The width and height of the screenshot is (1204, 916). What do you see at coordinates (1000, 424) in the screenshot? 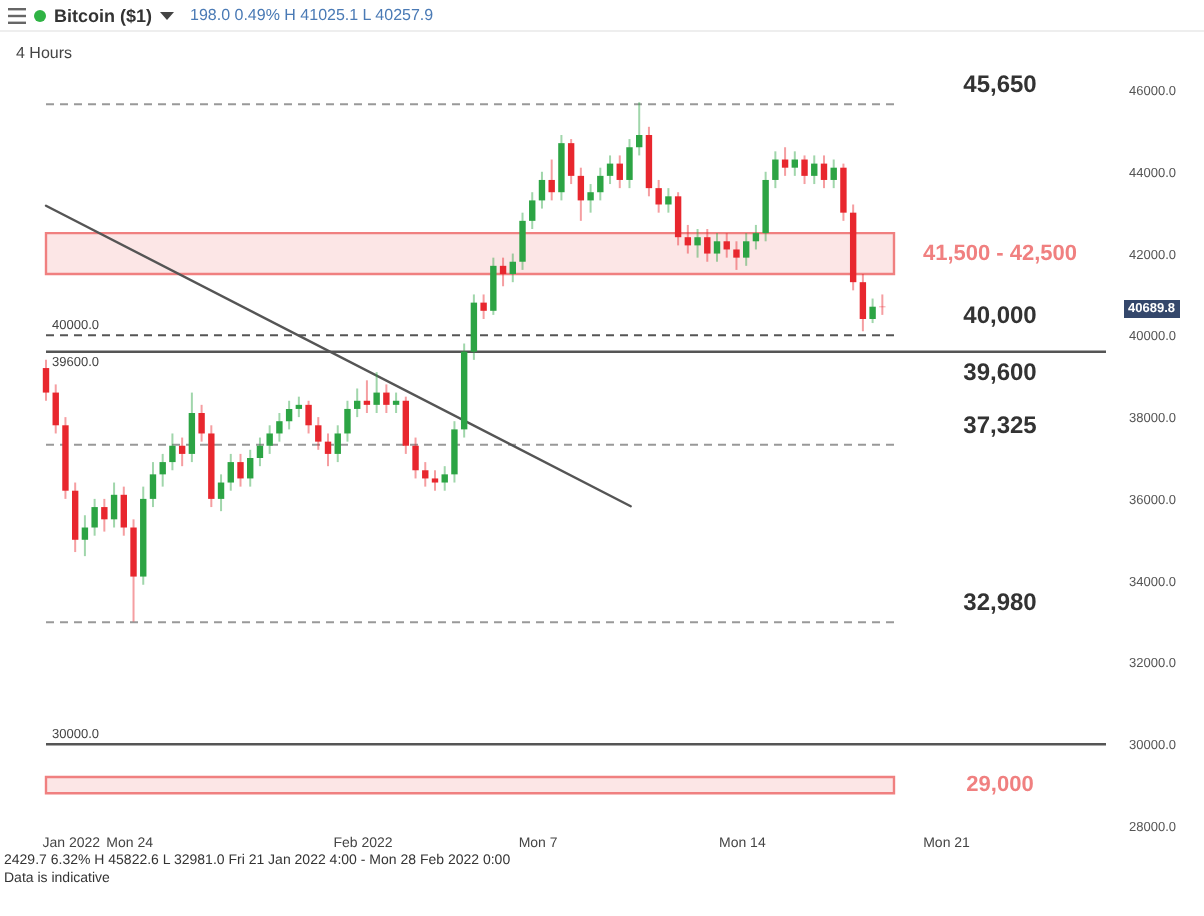
I see `ref-line-label: 37,325` at bounding box center [1000, 424].